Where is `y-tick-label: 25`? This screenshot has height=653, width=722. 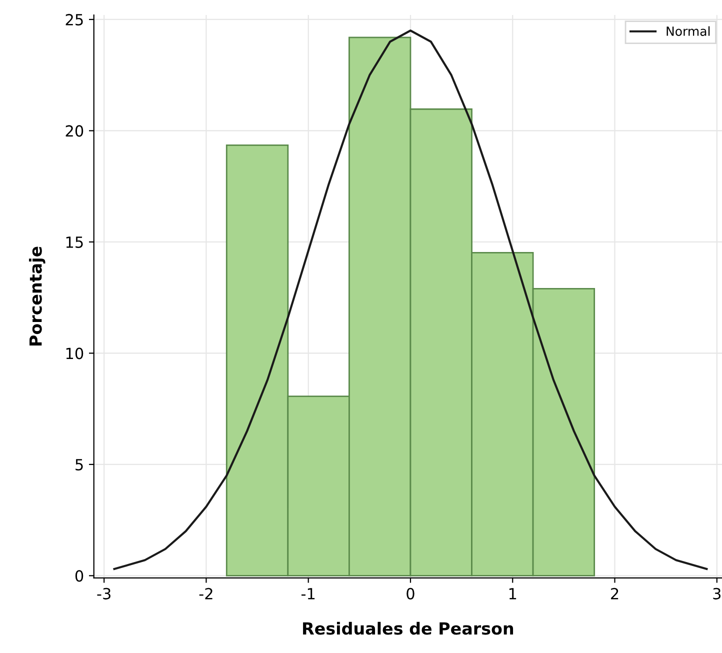 y-tick-label: 25 is located at coordinates (74, 20).